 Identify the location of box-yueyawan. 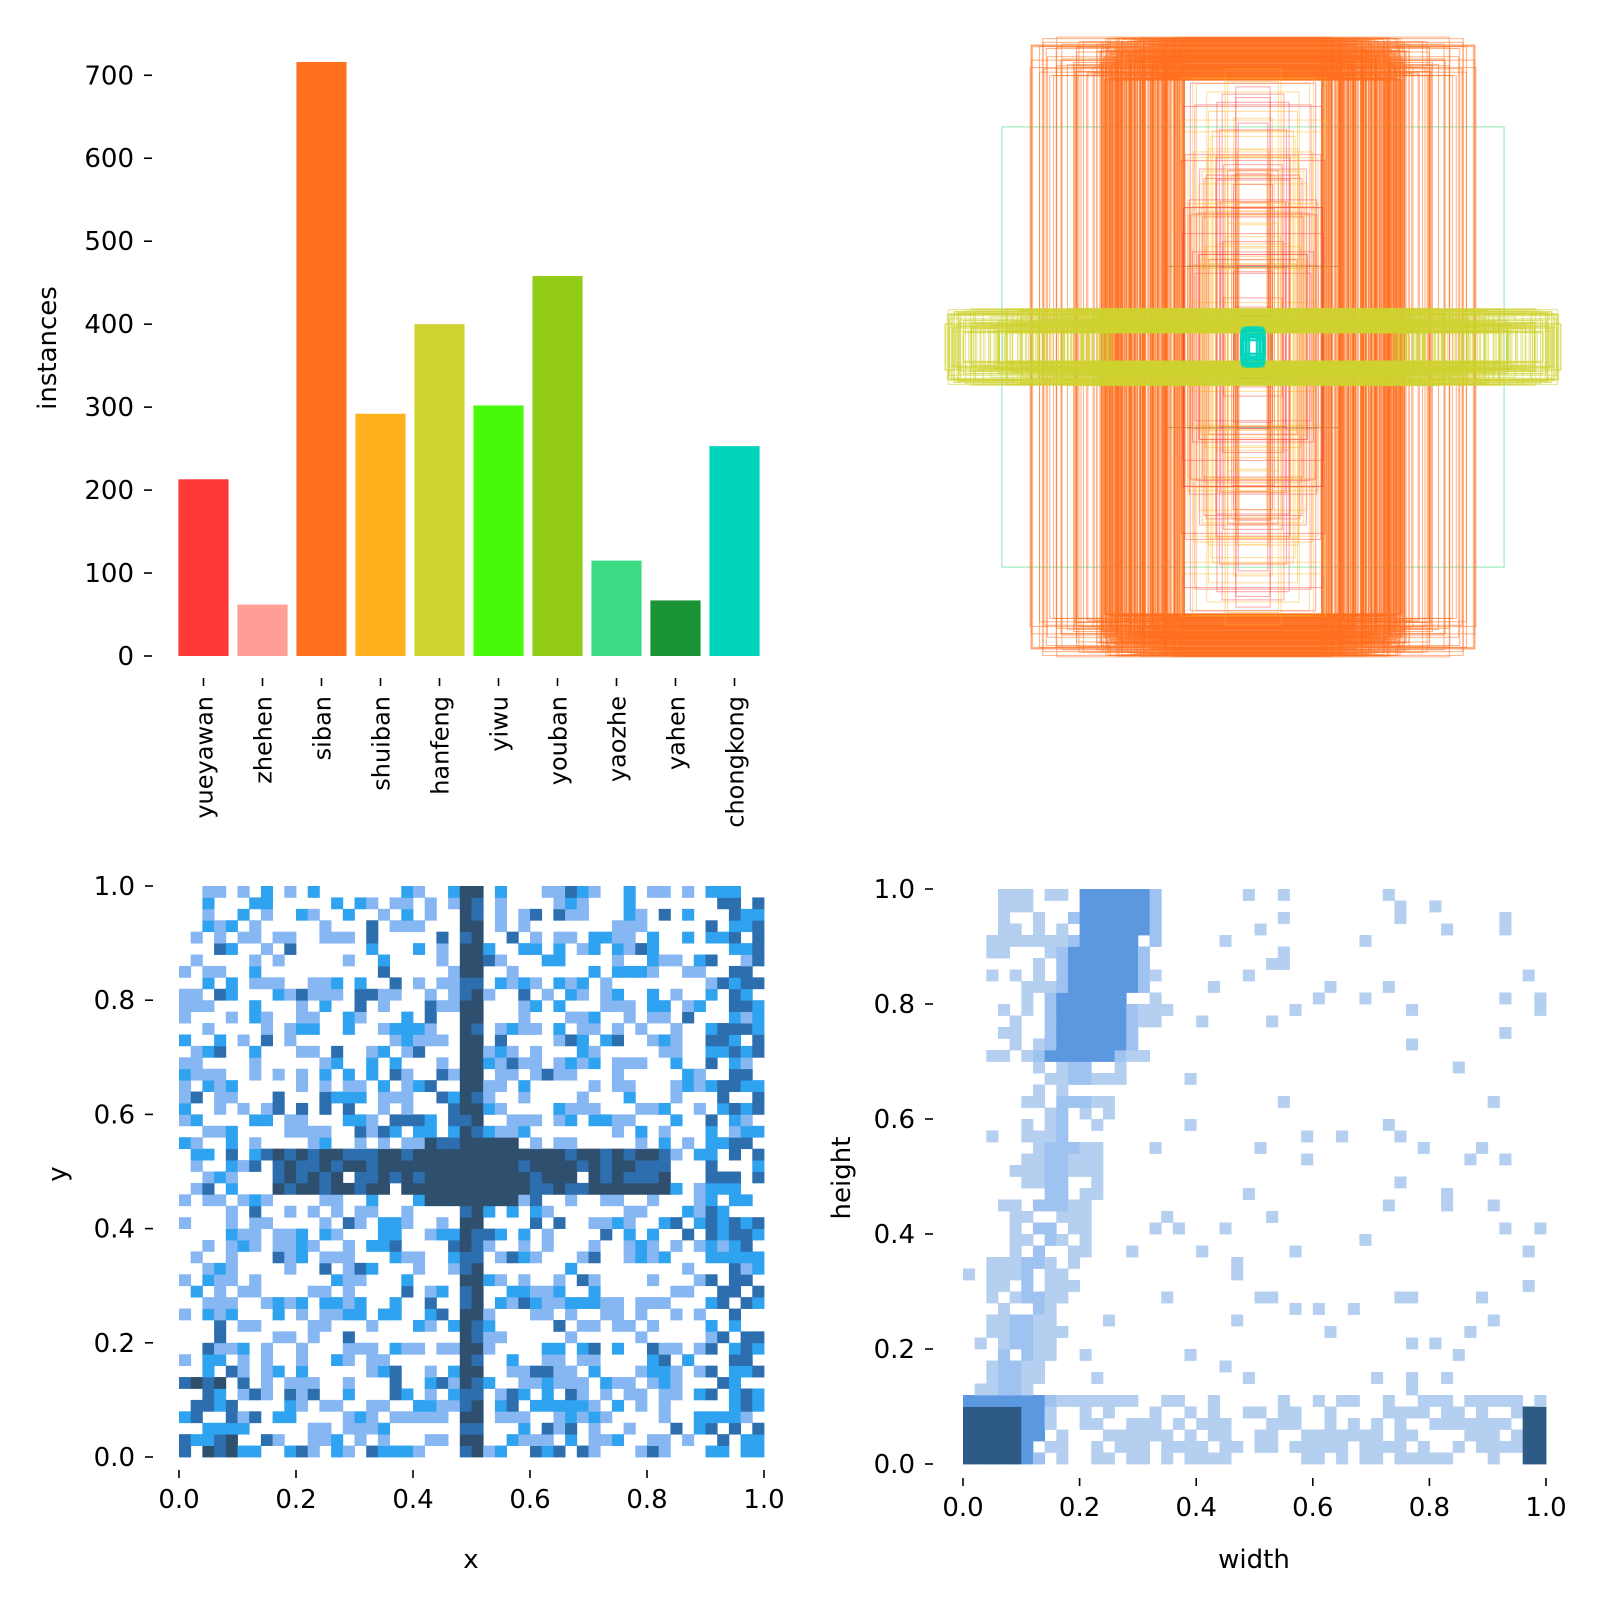
(1253, 347).